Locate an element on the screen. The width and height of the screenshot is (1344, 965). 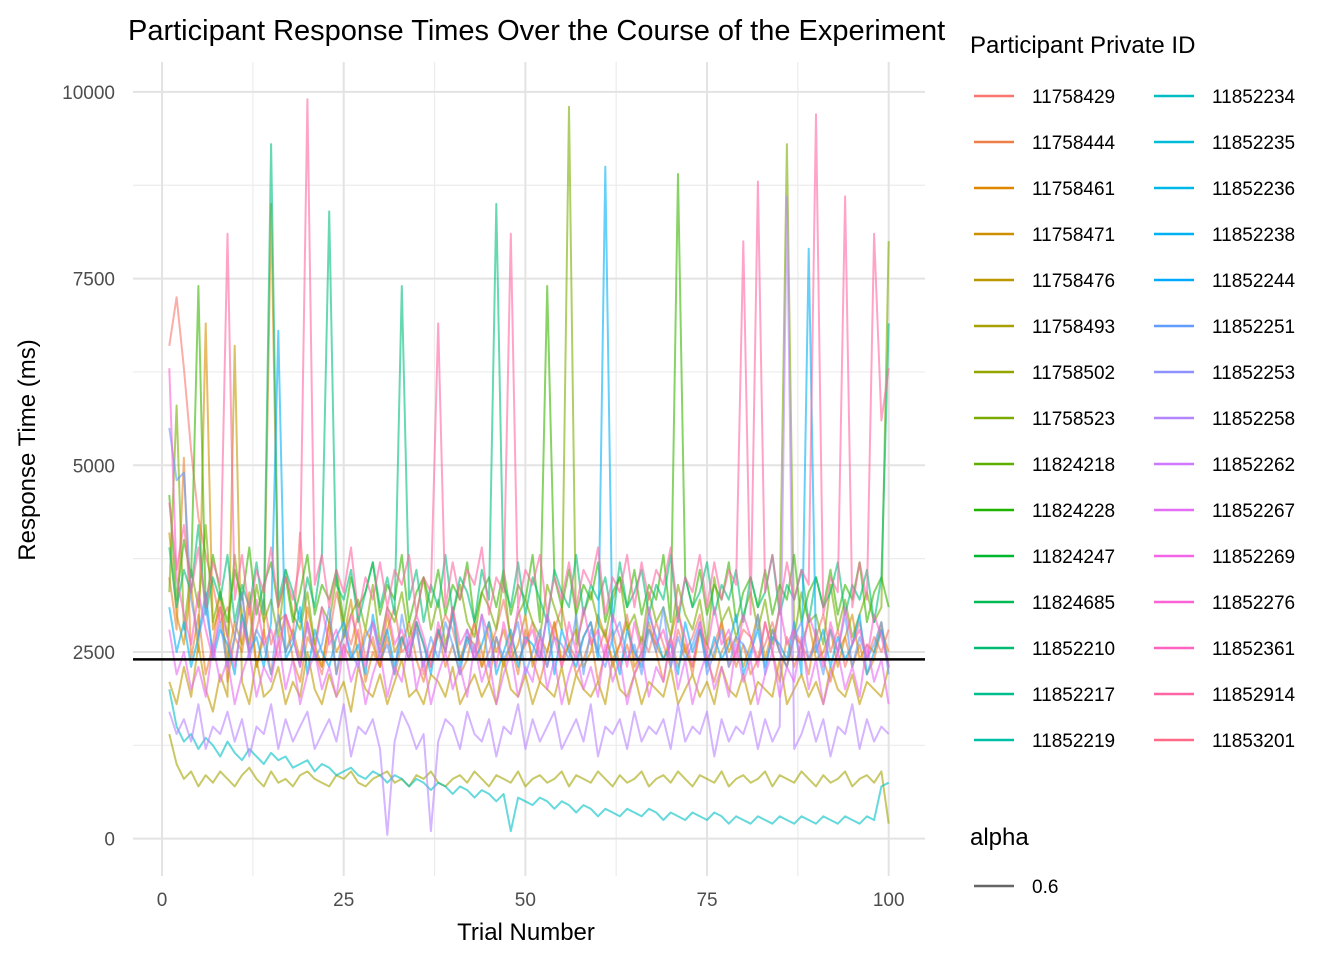
legend-label: 11824247 is located at coordinates (1073, 557).